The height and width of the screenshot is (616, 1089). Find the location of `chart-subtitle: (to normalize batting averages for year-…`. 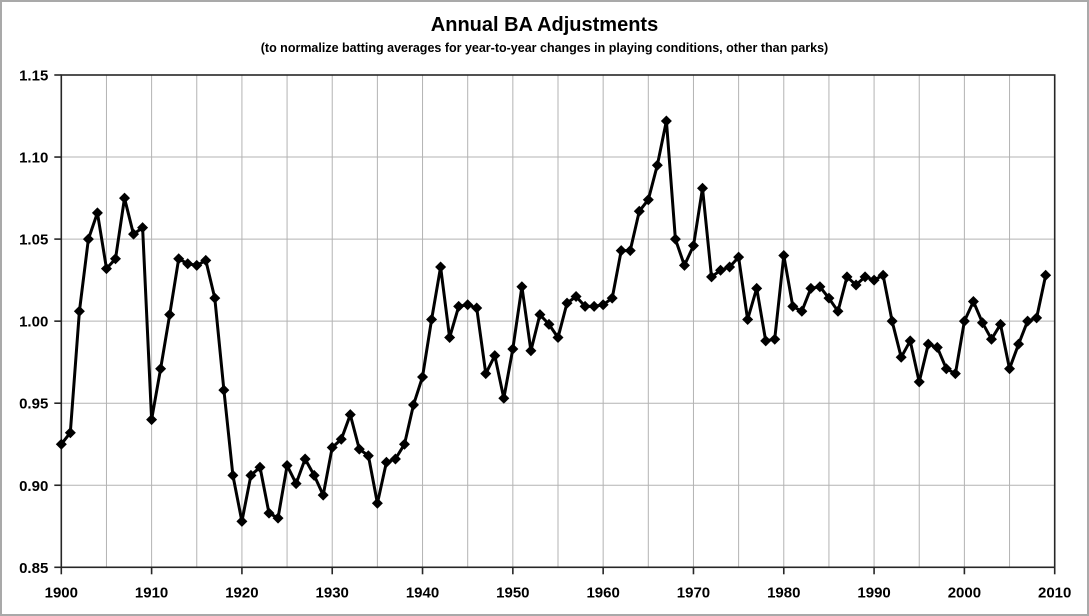

chart-subtitle: (to normalize batting averages for year-… is located at coordinates (544, 48).